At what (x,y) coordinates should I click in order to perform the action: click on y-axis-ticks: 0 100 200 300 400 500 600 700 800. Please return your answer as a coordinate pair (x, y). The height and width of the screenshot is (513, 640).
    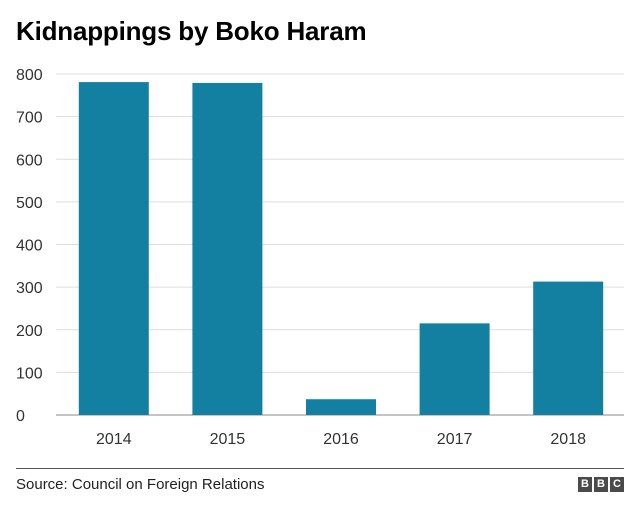
    Looking at the image, I should click on (29, 246).